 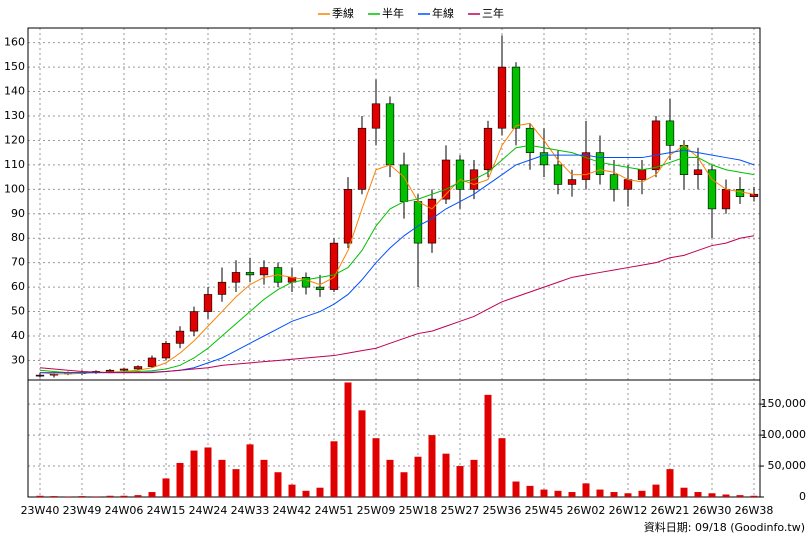 What do you see at coordinates (14, 164) in the screenshot?
I see `y-tick-label: 110` at bounding box center [14, 164].